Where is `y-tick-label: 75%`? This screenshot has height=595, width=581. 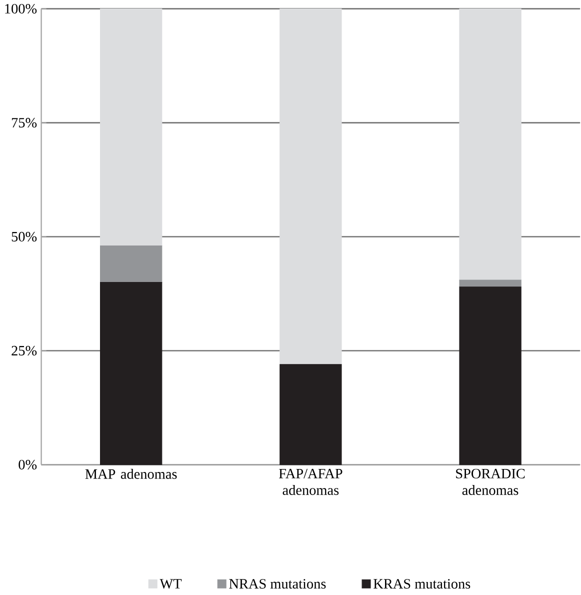 y-tick-label: 75% is located at coordinates (24, 123).